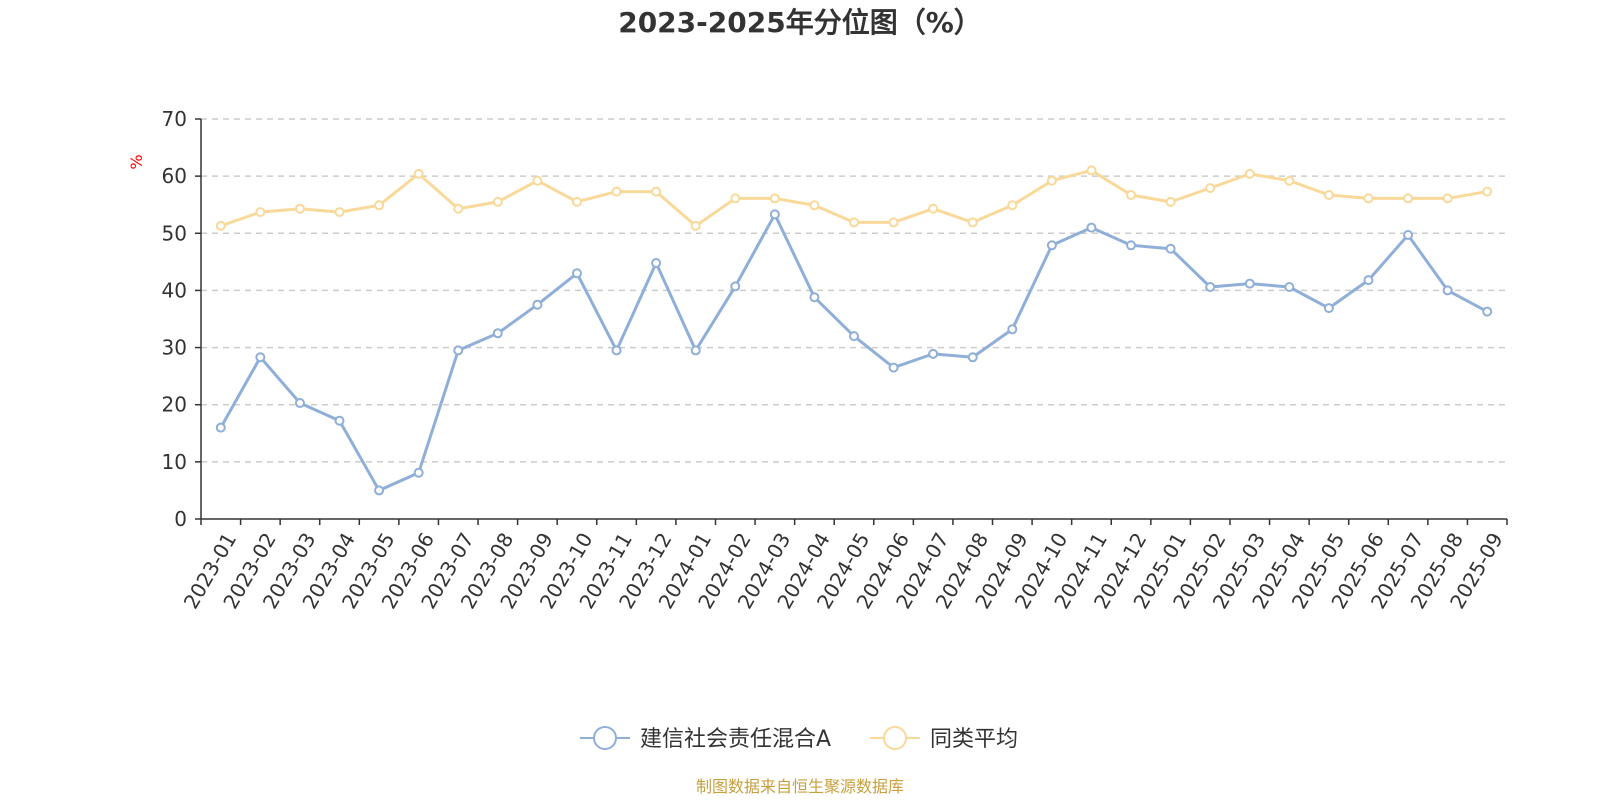  What do you see at coordinates (800, 786) in the screenshot?
I see `source-note: 制图数据来自恒生聚源数据库` at bounding box center [800, 786].